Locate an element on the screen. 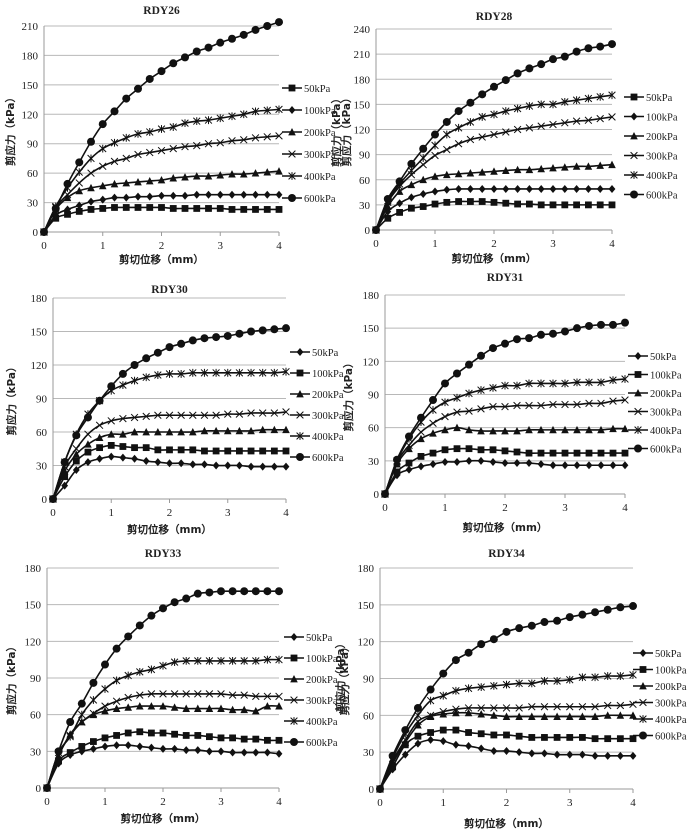  x-tick-label: 1 is located at coordinates (445, 508).